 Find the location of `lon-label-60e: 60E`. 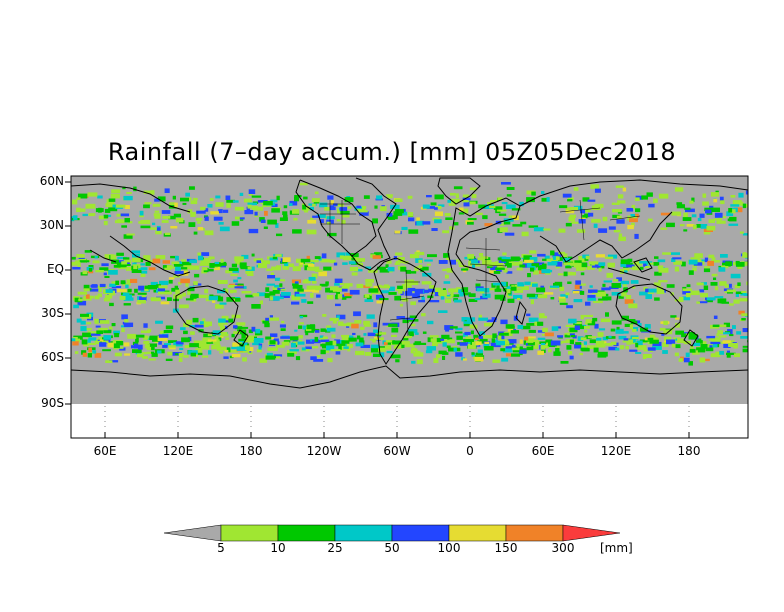

lon-label-60e: 60E is located at coordinates (105, 451).